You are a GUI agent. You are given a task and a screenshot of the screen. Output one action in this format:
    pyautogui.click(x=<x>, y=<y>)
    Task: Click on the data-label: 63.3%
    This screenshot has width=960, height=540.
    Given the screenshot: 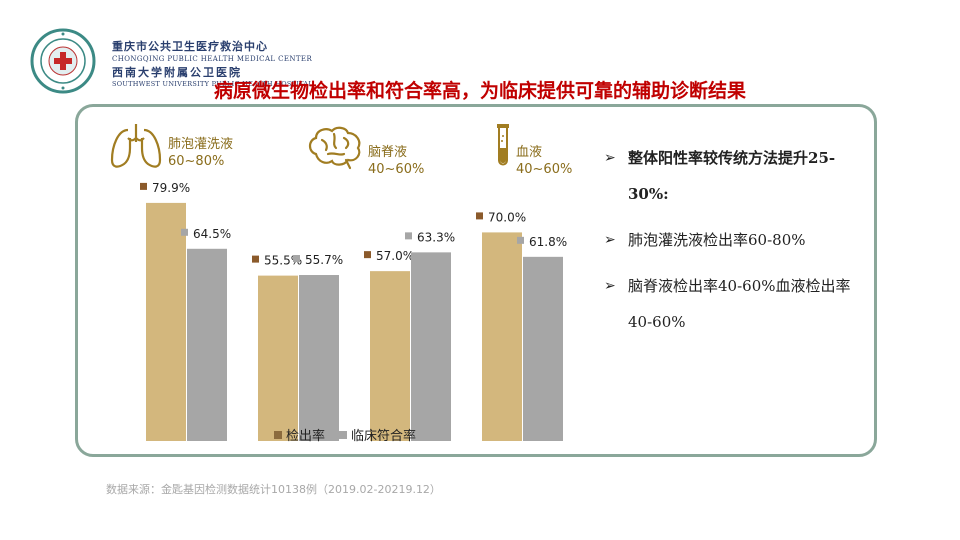 What is the action you would take?
    pyautogui.click(x=436, y=237)
    